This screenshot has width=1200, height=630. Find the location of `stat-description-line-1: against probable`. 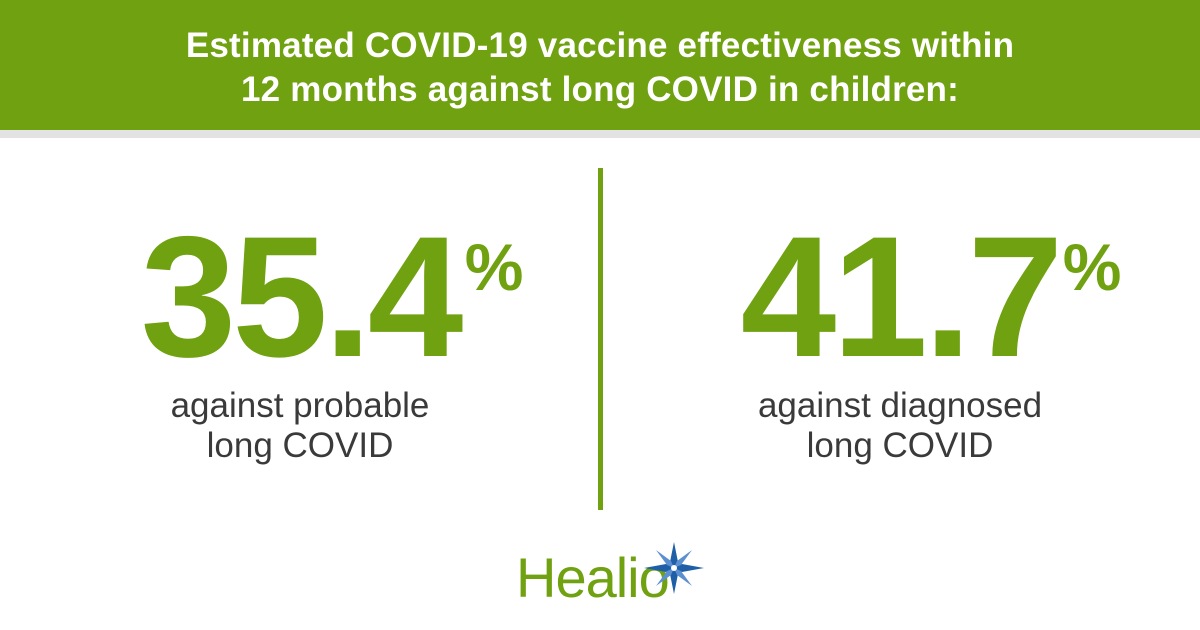

stat-description-line-1: against probable is located at coordinates (300, 405).